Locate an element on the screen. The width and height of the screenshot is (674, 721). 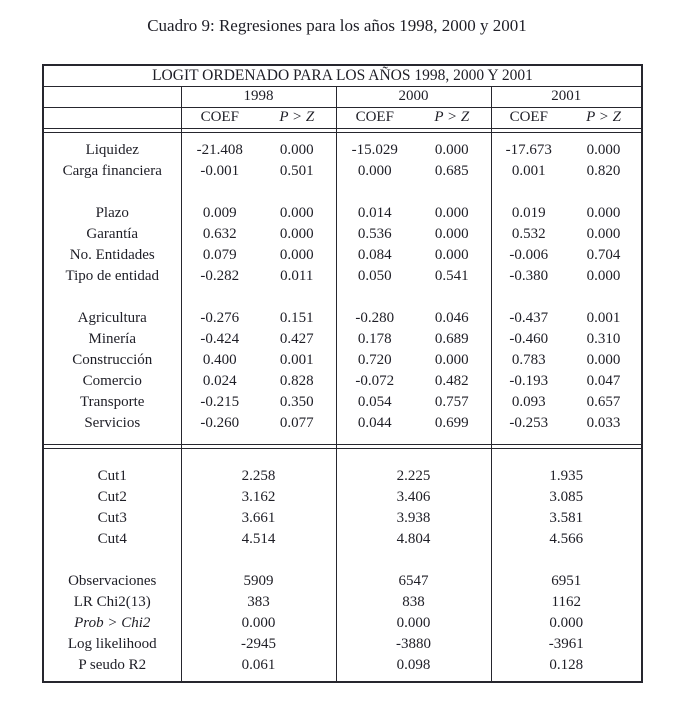
coef-value: 0.632 is located at coordinates (219, 234).